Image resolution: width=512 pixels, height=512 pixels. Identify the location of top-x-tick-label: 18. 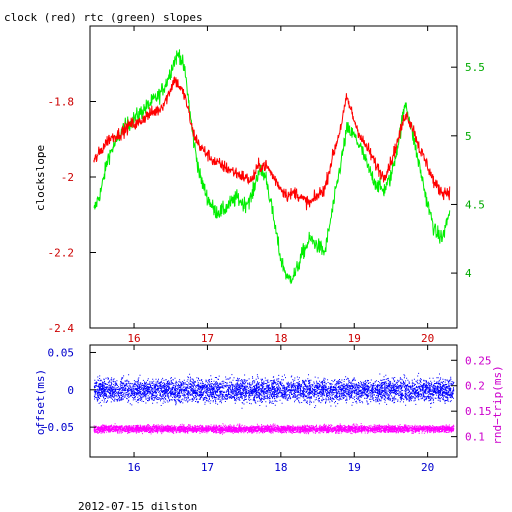
(280, 338).